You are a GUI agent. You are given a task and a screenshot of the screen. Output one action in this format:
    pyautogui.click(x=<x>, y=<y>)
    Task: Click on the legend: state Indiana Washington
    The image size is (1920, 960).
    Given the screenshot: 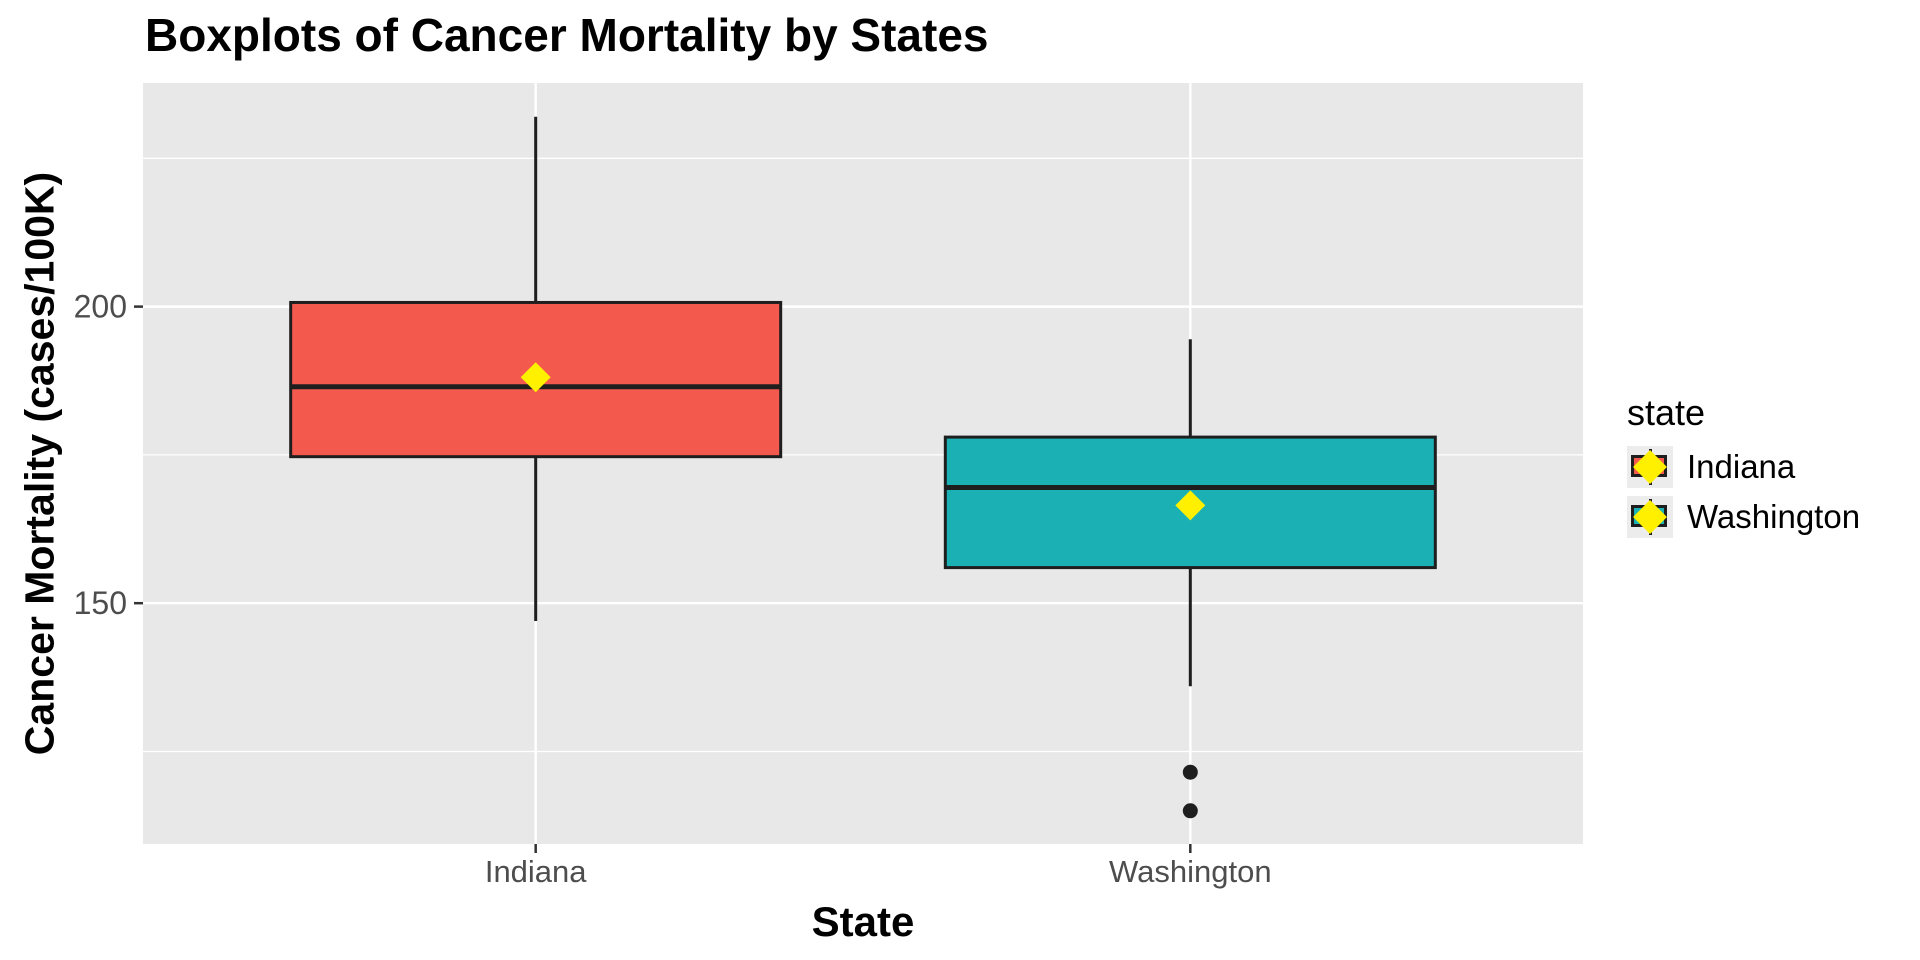 What is the action you would take?
    pyautogui.click(x=1743, y=469)
    